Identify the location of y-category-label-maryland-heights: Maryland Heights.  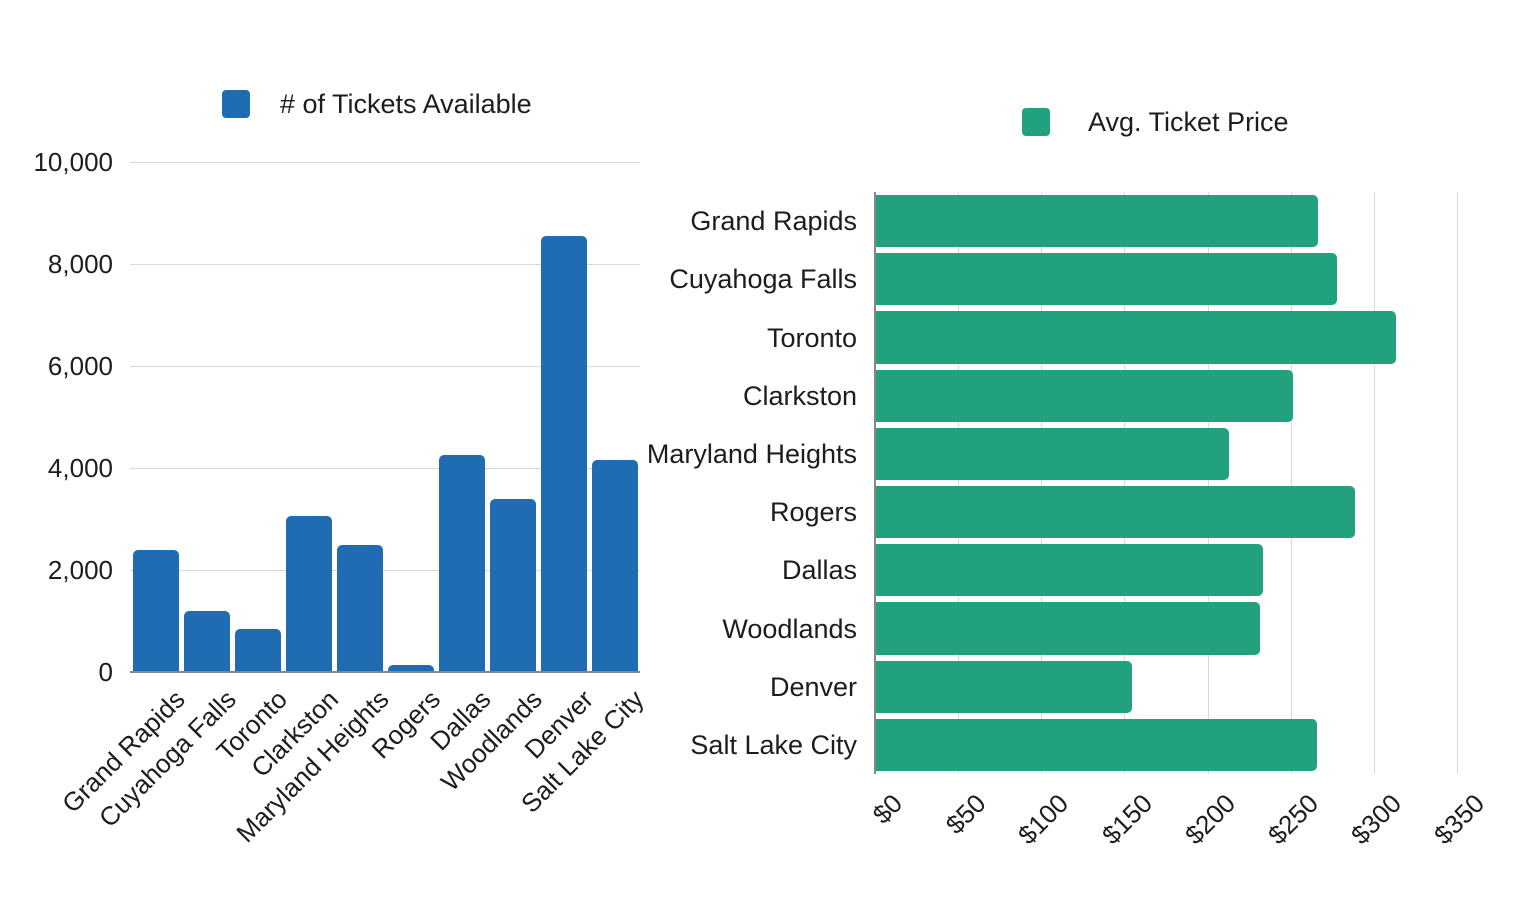
(751, 453).